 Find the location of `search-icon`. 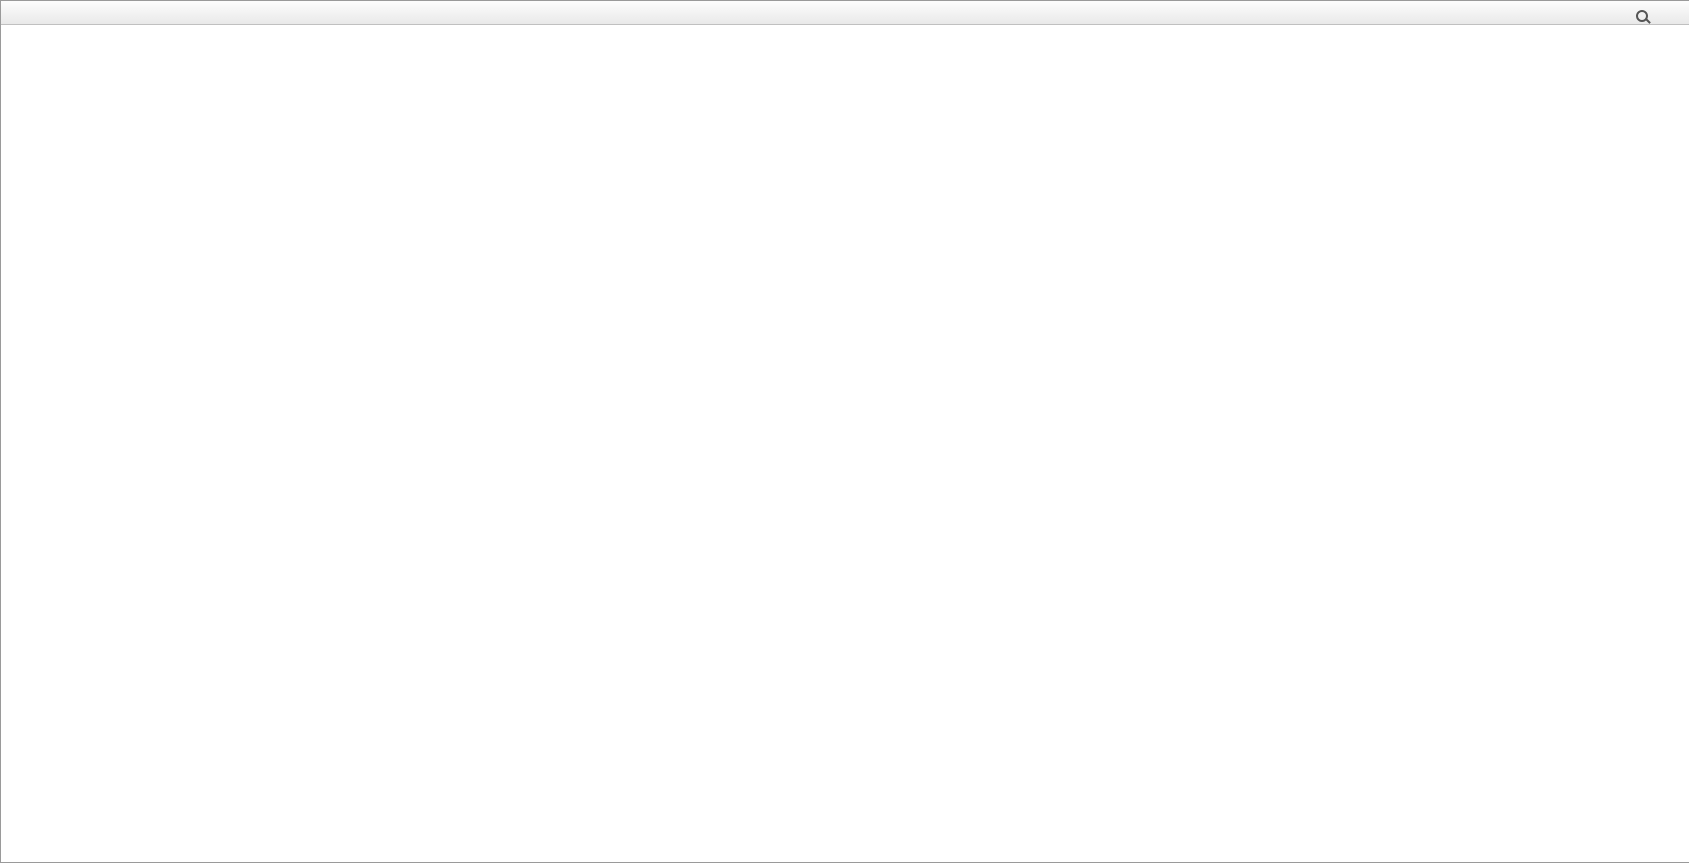

search-icon is located at coordinates (1642, 16).